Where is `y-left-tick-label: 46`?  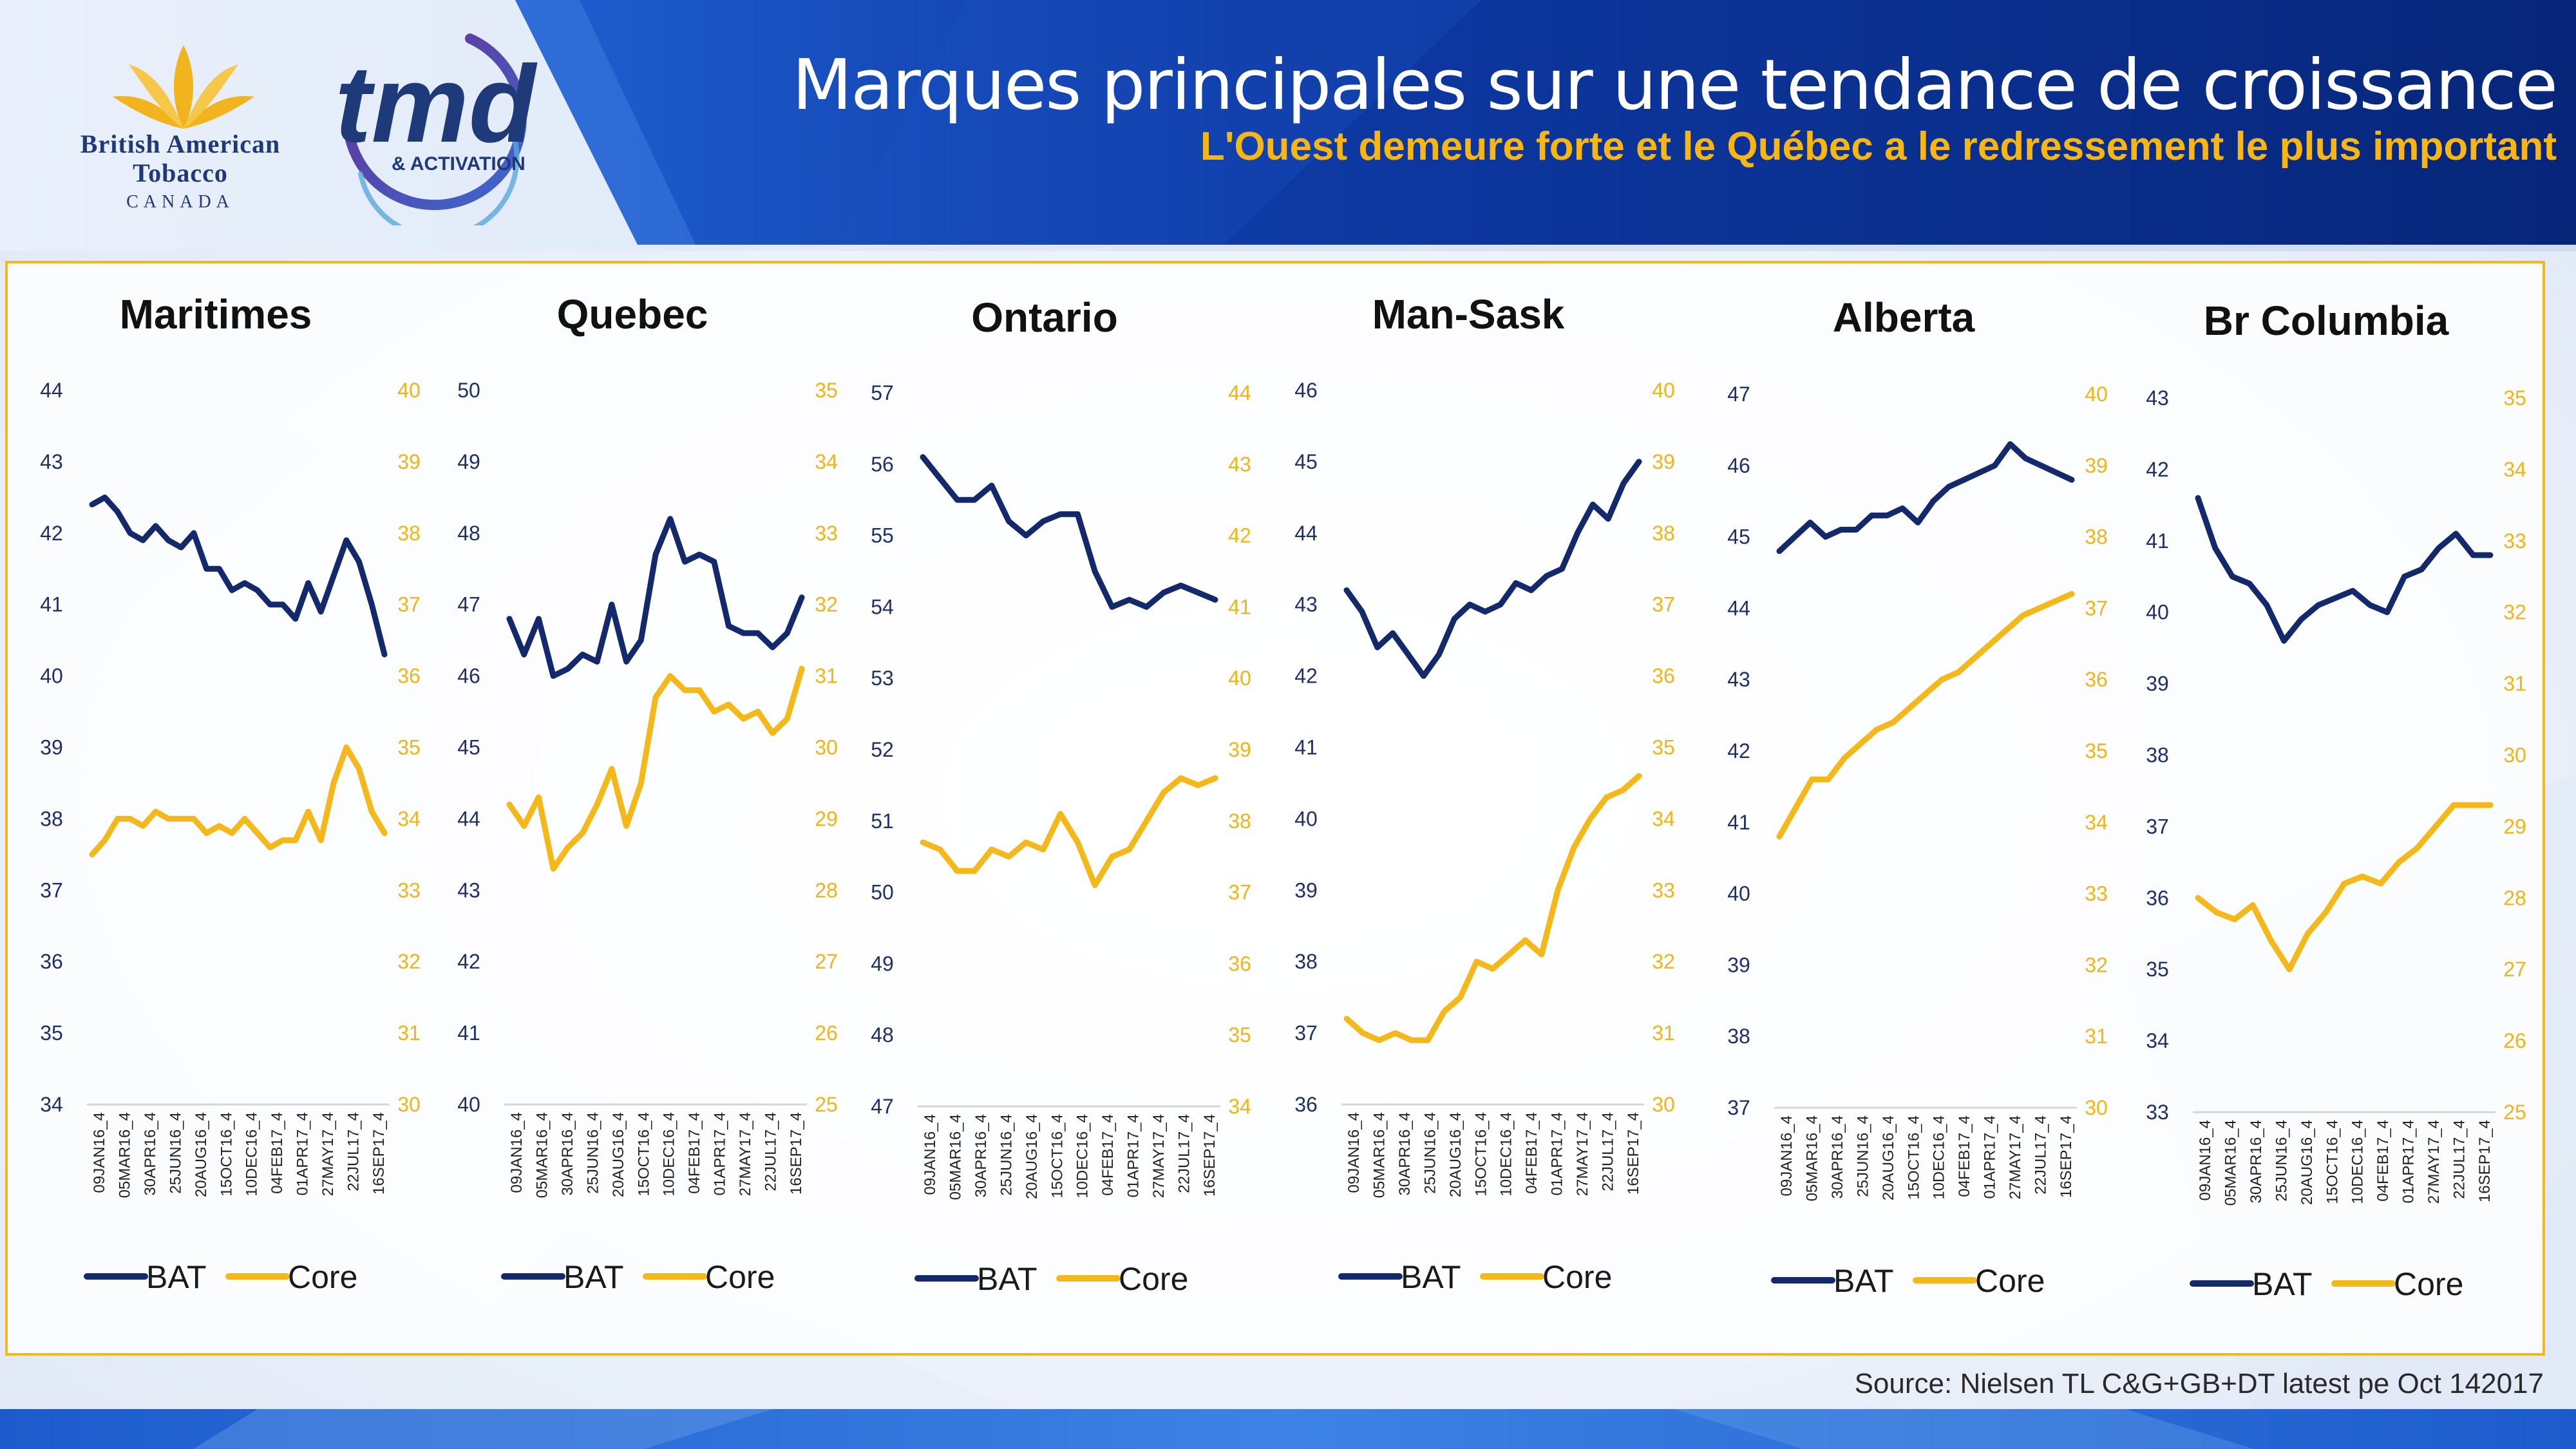
y-left-tick-label: 46 is located at coordinates (1739, 465).